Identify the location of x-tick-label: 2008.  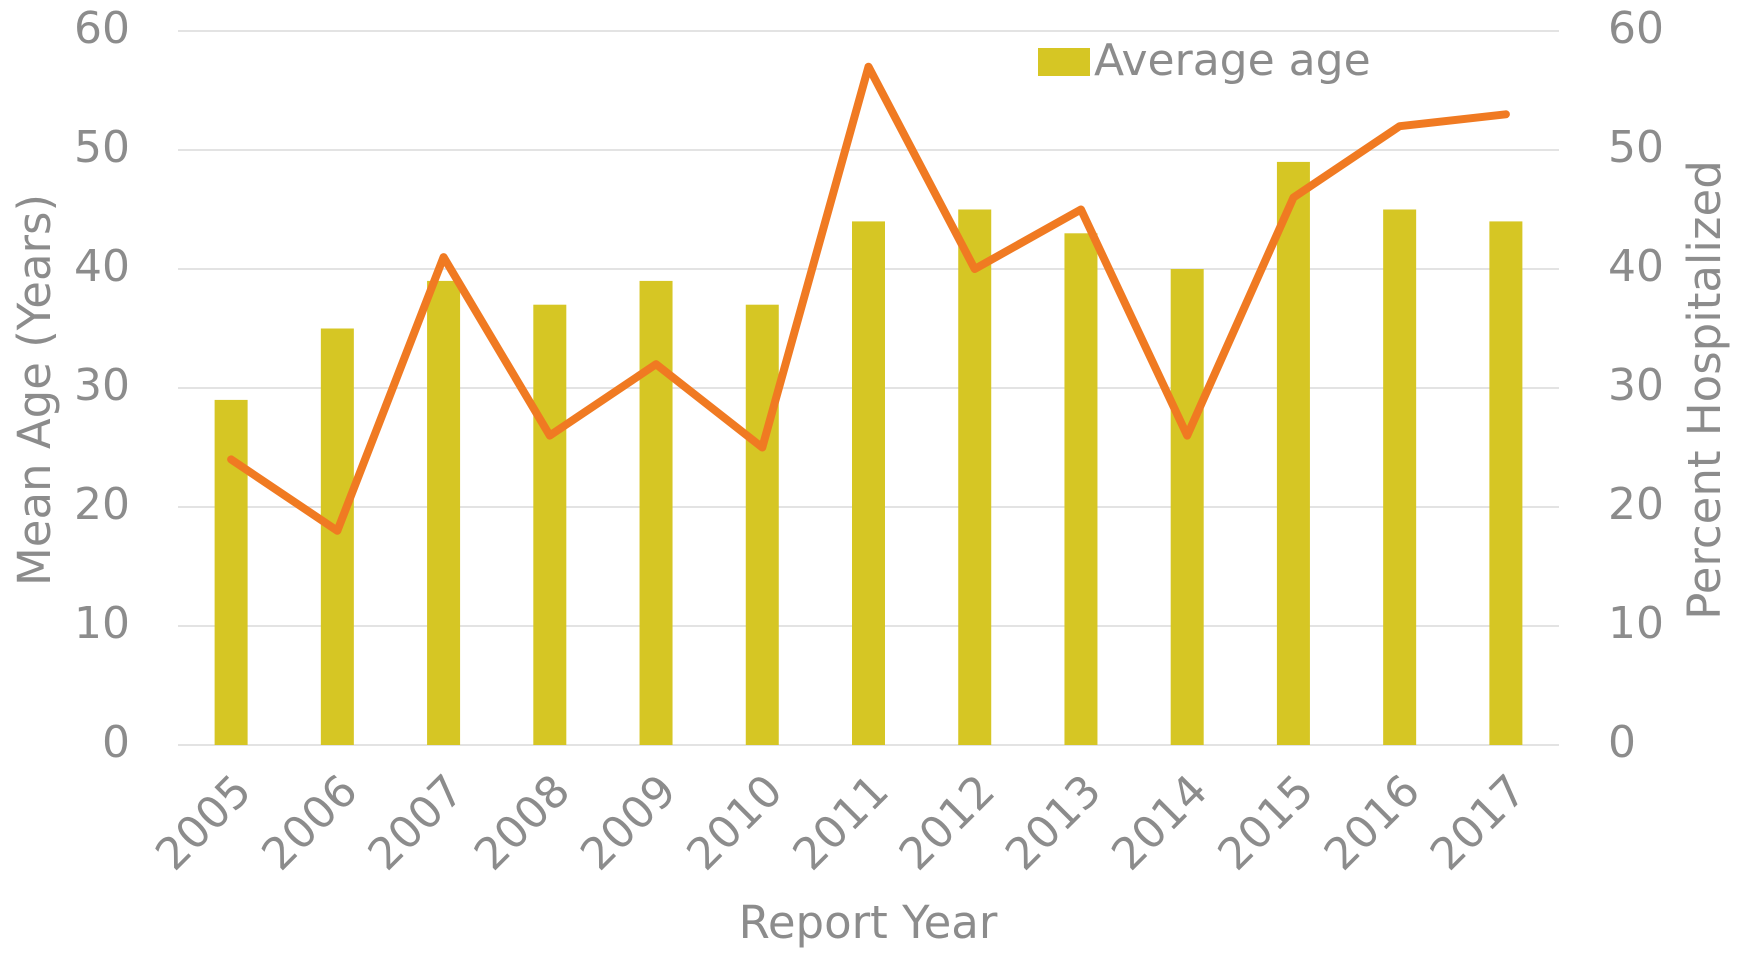
(522, 822).